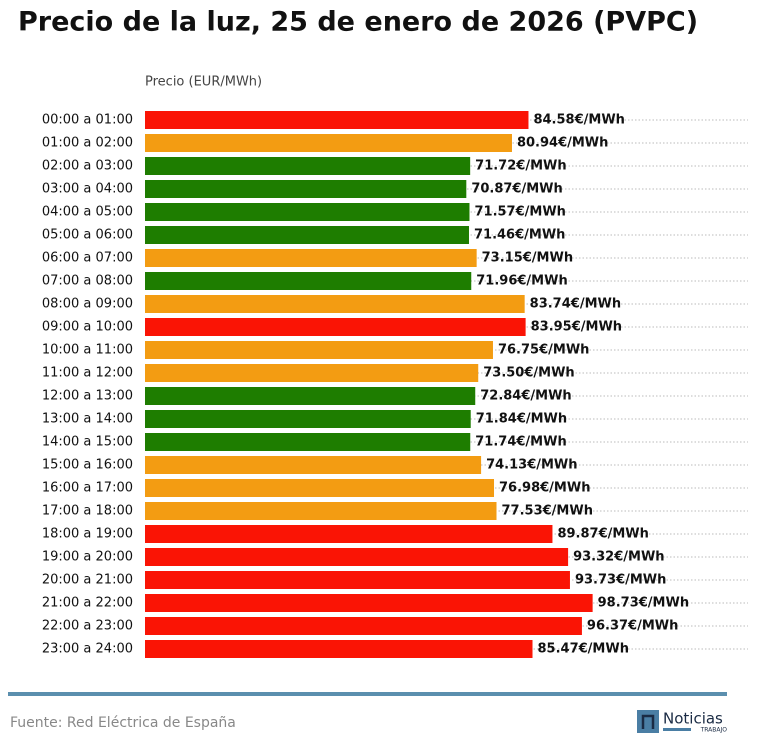  What do you see at coordinates (643, 603) in the screenshot?
I see `value-label: 98.73€/MWh` at bounding box center [643, 603].